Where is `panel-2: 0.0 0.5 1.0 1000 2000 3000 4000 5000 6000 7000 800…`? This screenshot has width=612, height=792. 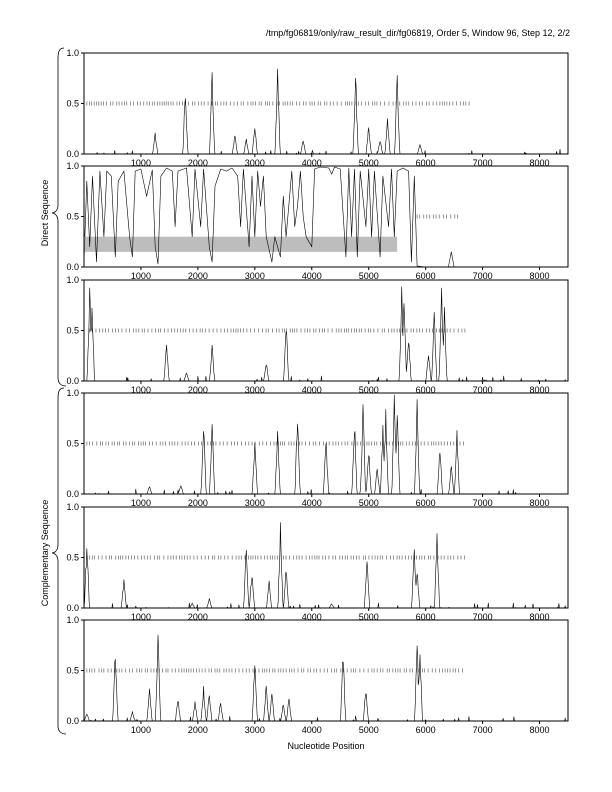 panel-2: 0.0 0.5 1.0 1000 2000 3000 4000 5000 6000 7000 800… is located at coordinates (317, 221).